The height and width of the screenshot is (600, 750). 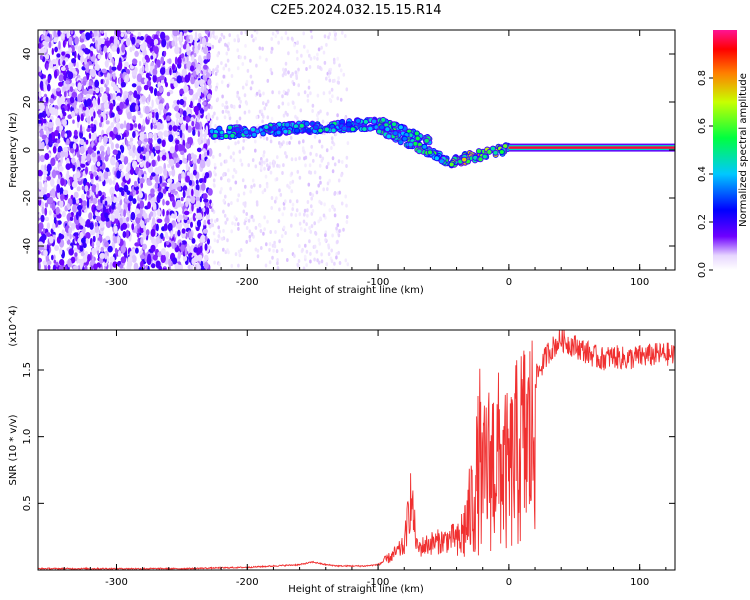 I want to click on transition-cell, so click(x=479, y=151).